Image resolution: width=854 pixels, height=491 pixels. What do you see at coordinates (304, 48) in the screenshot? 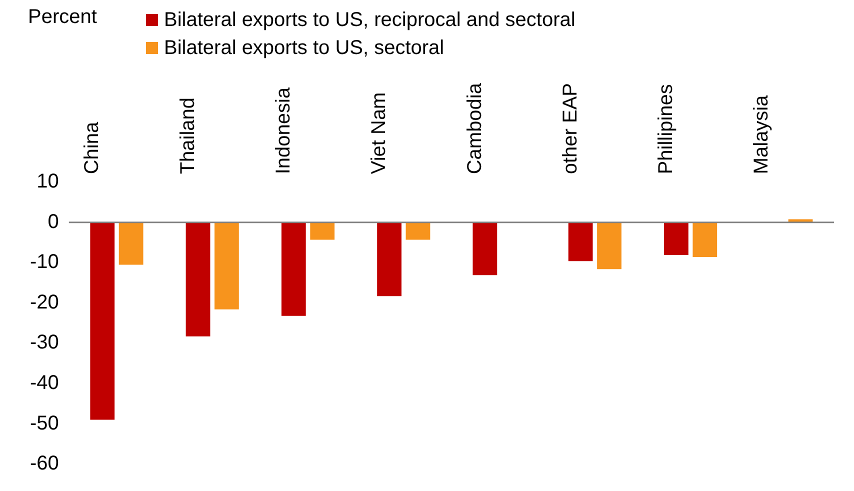
I see `legend-label: Bilateral exports to US, sectoral` at bounding box center [304, 48].